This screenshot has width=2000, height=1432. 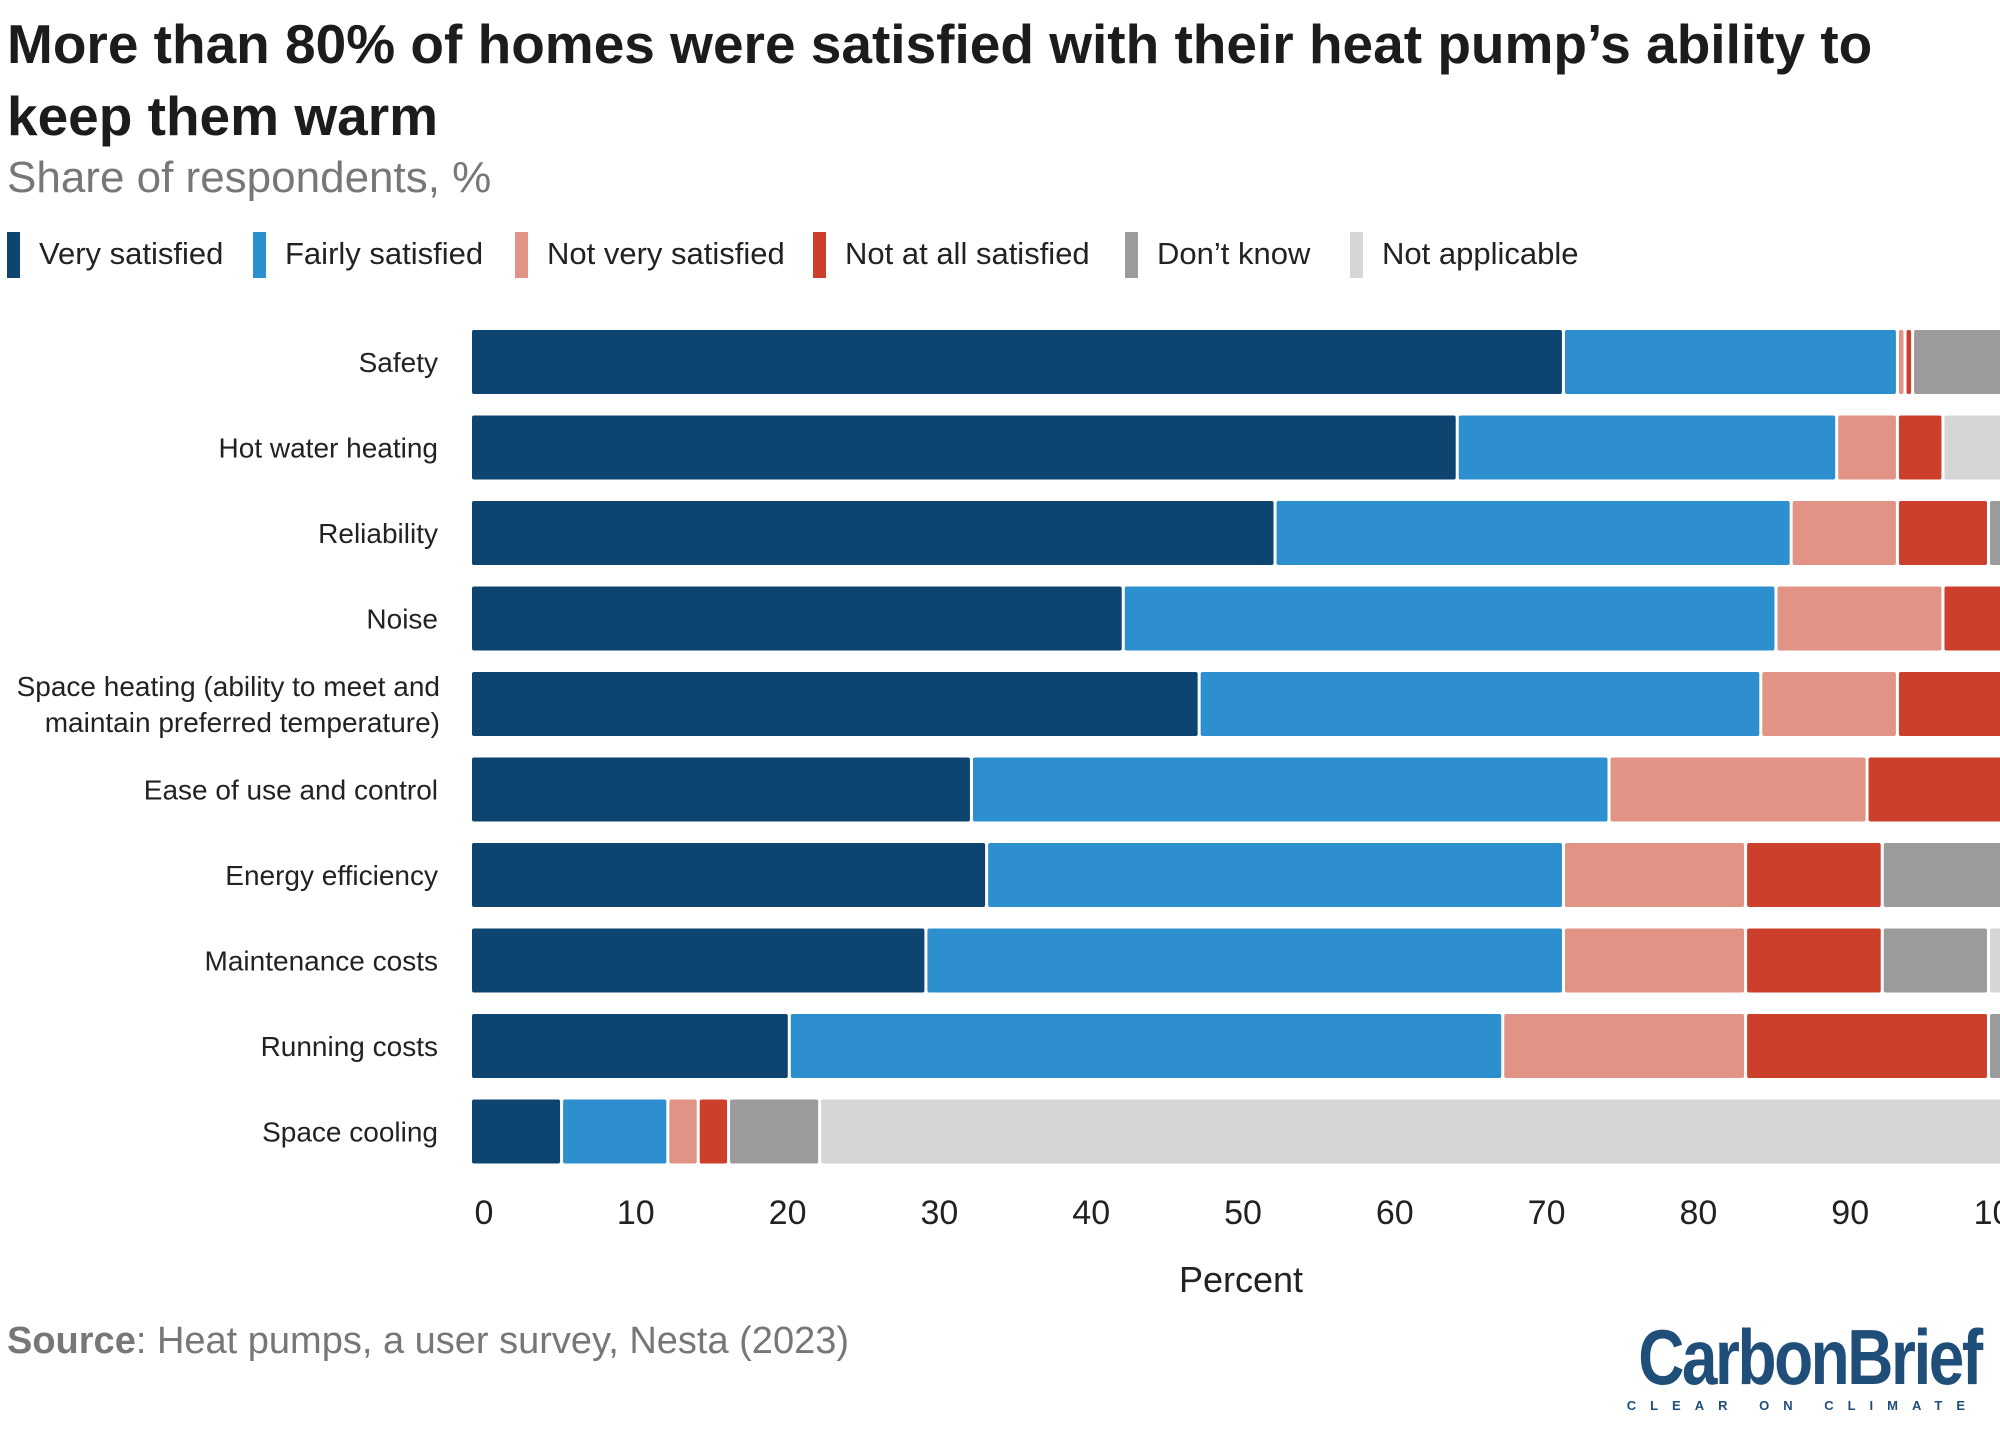 I want to click on category-label: Reliability, so click(x=378, y=533).